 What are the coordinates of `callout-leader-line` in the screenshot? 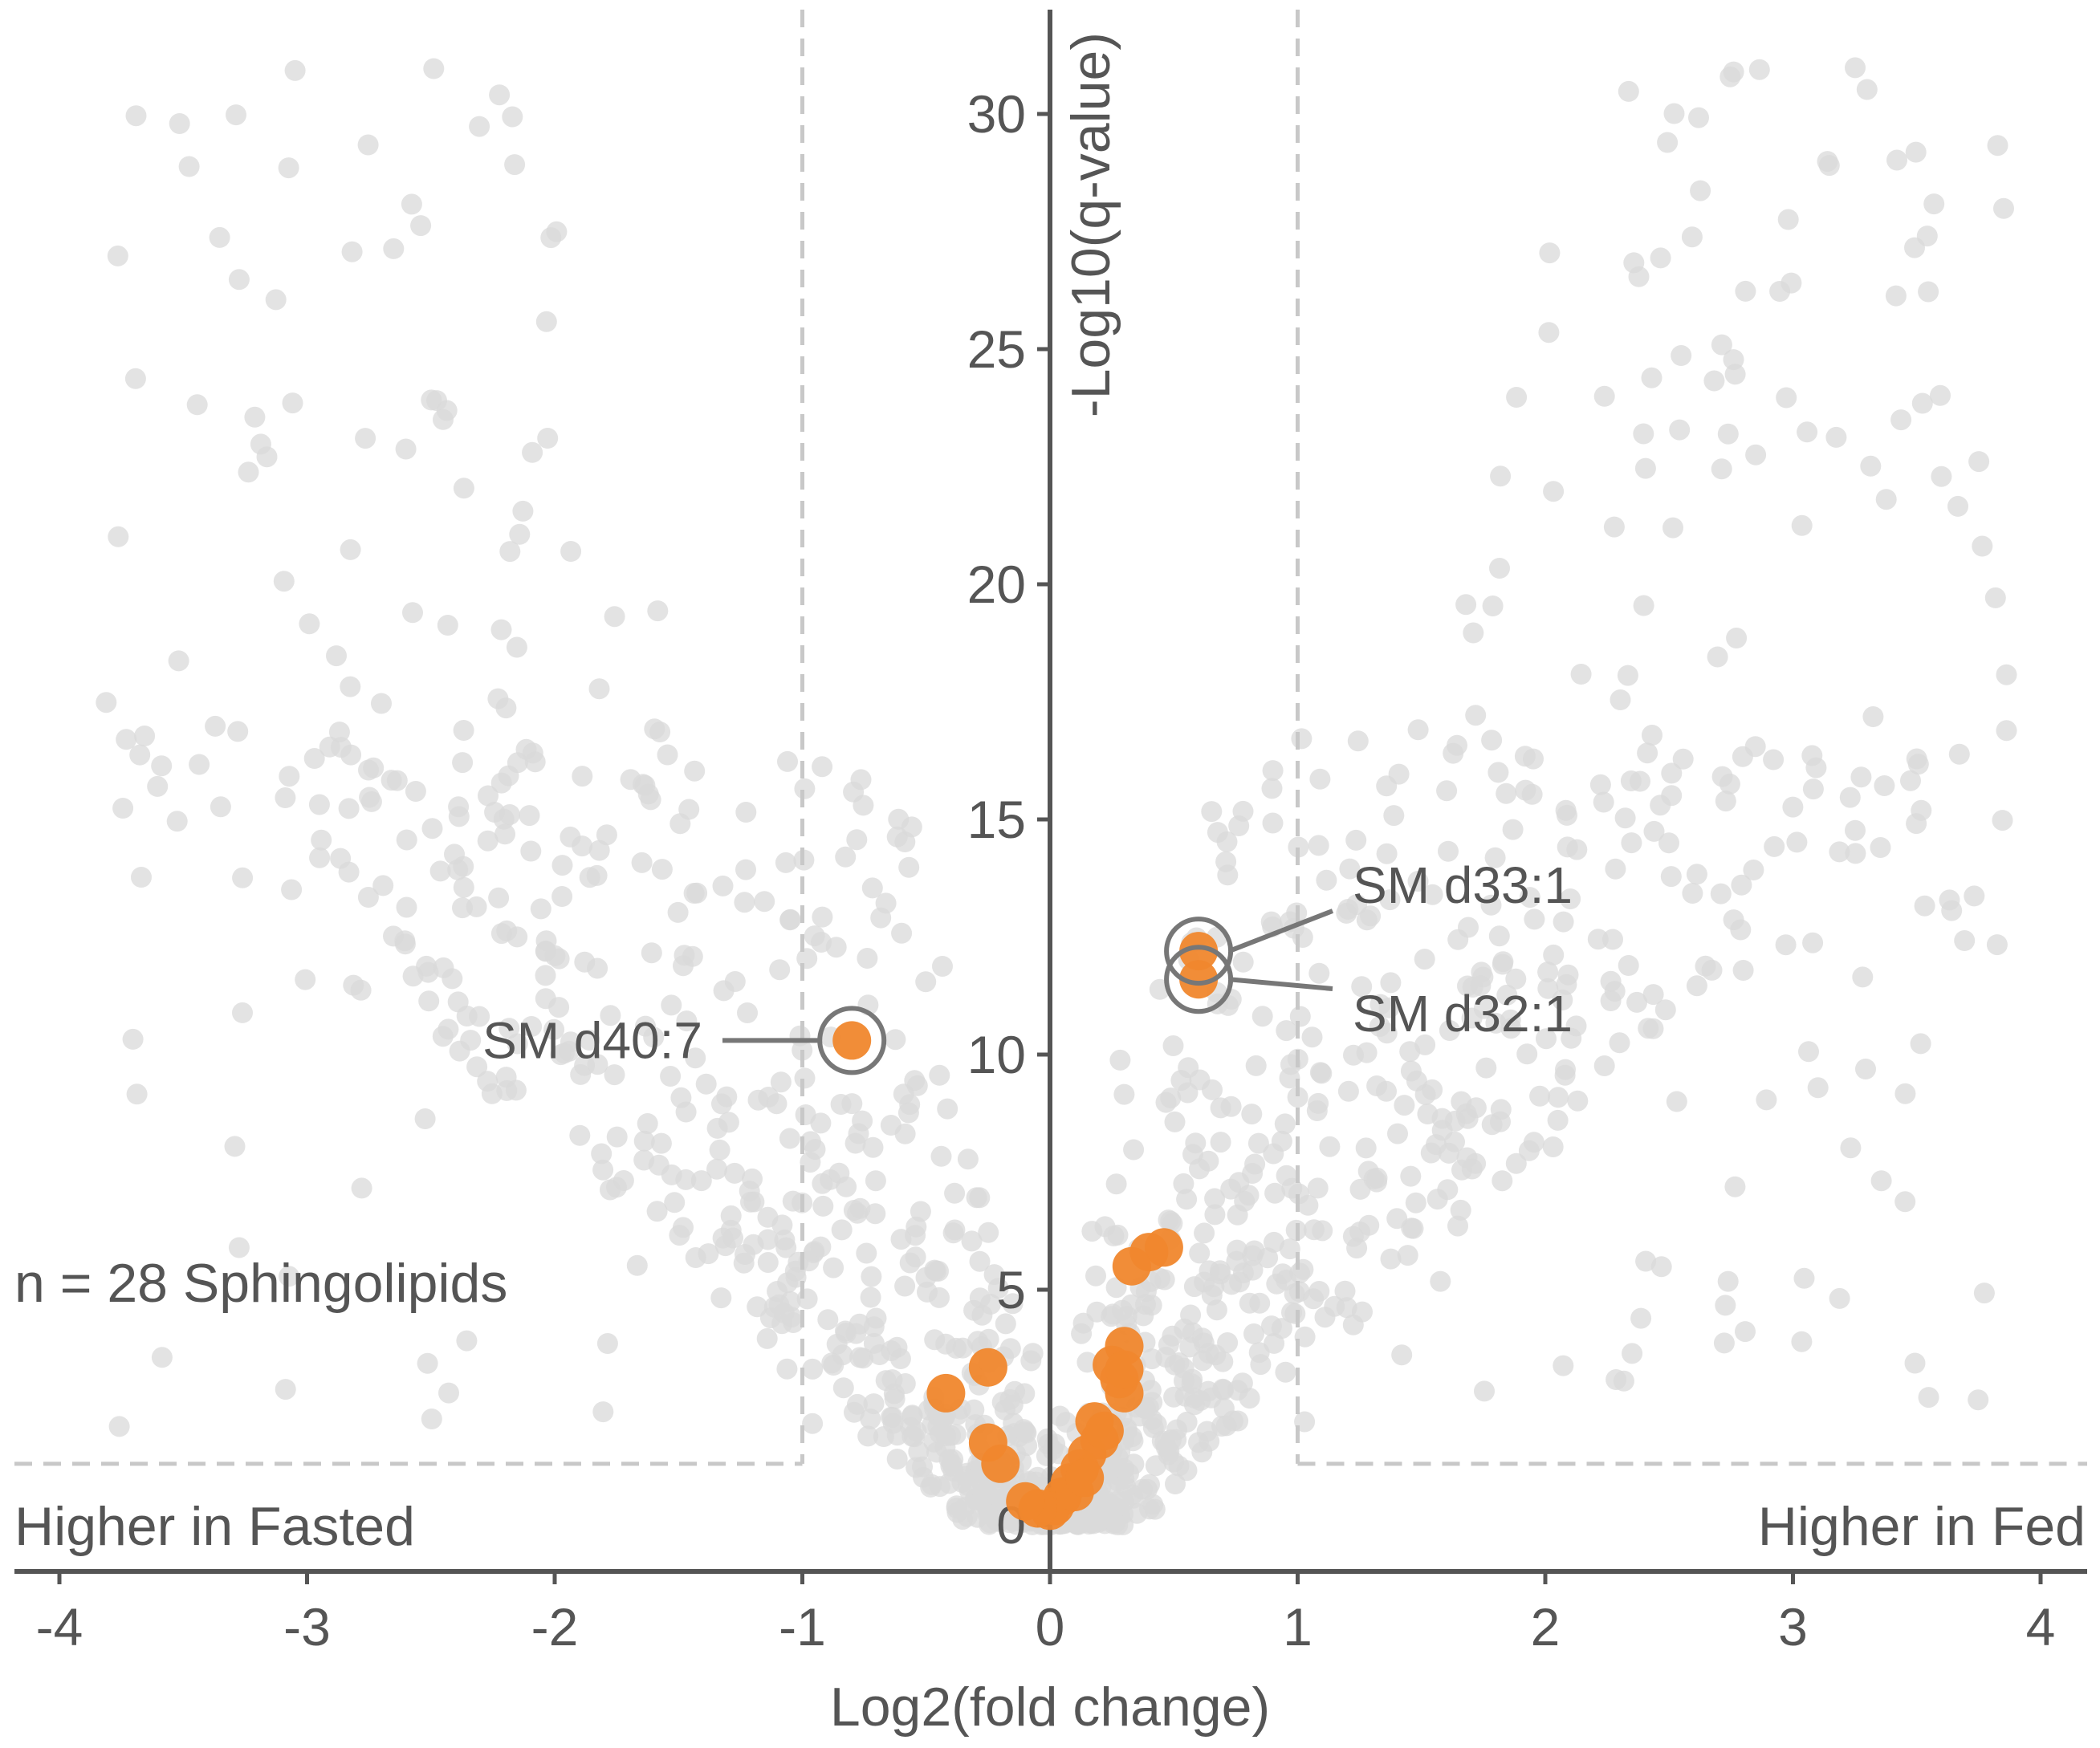 It's located at (1281, 931).